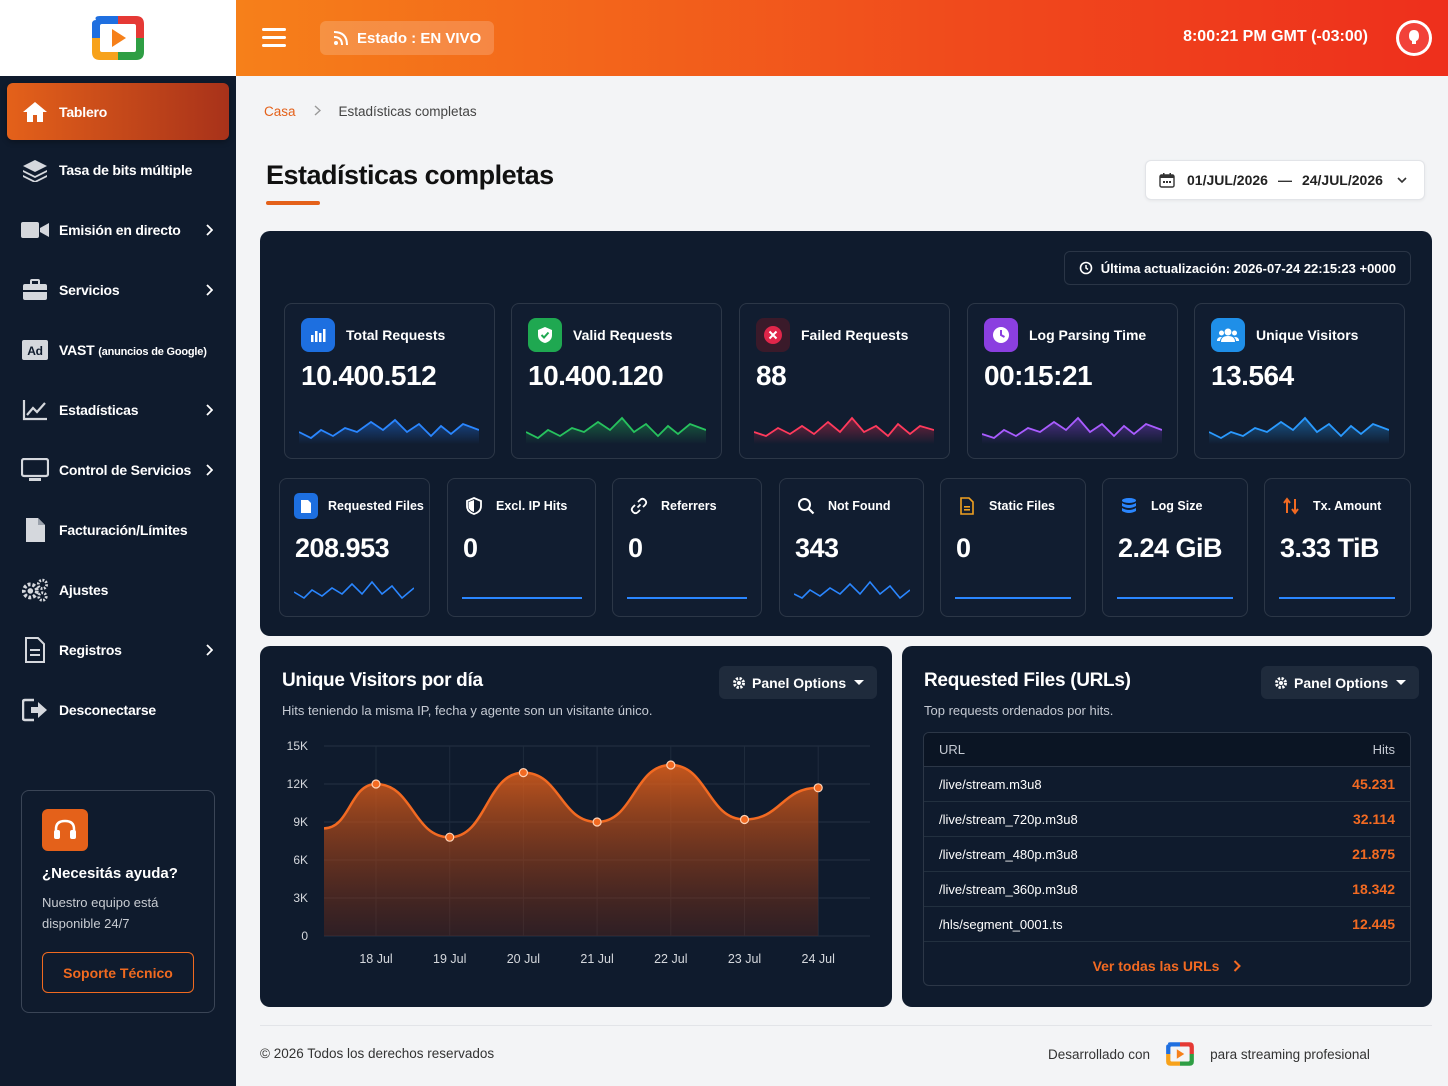 The image size is (1448, 1086). I want to click on menu-toggle-icon, so click(274, 37).